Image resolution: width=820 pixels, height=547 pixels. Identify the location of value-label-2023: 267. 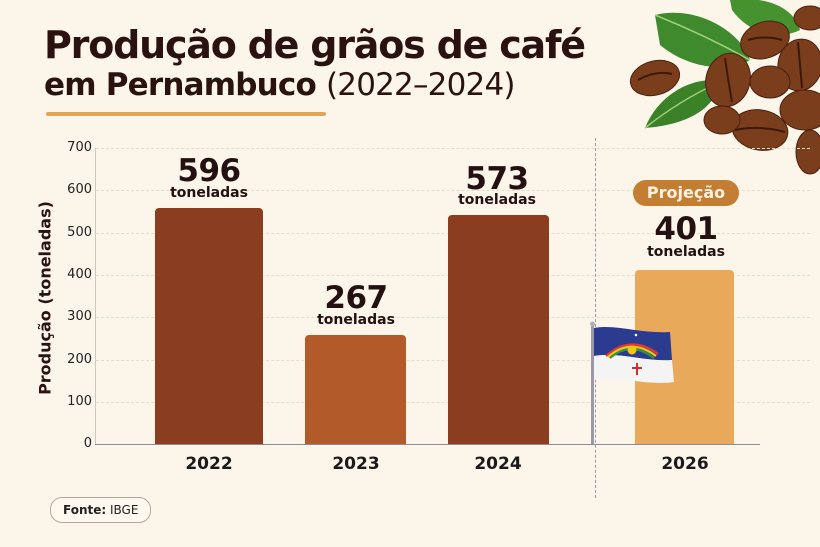
(356, 298).